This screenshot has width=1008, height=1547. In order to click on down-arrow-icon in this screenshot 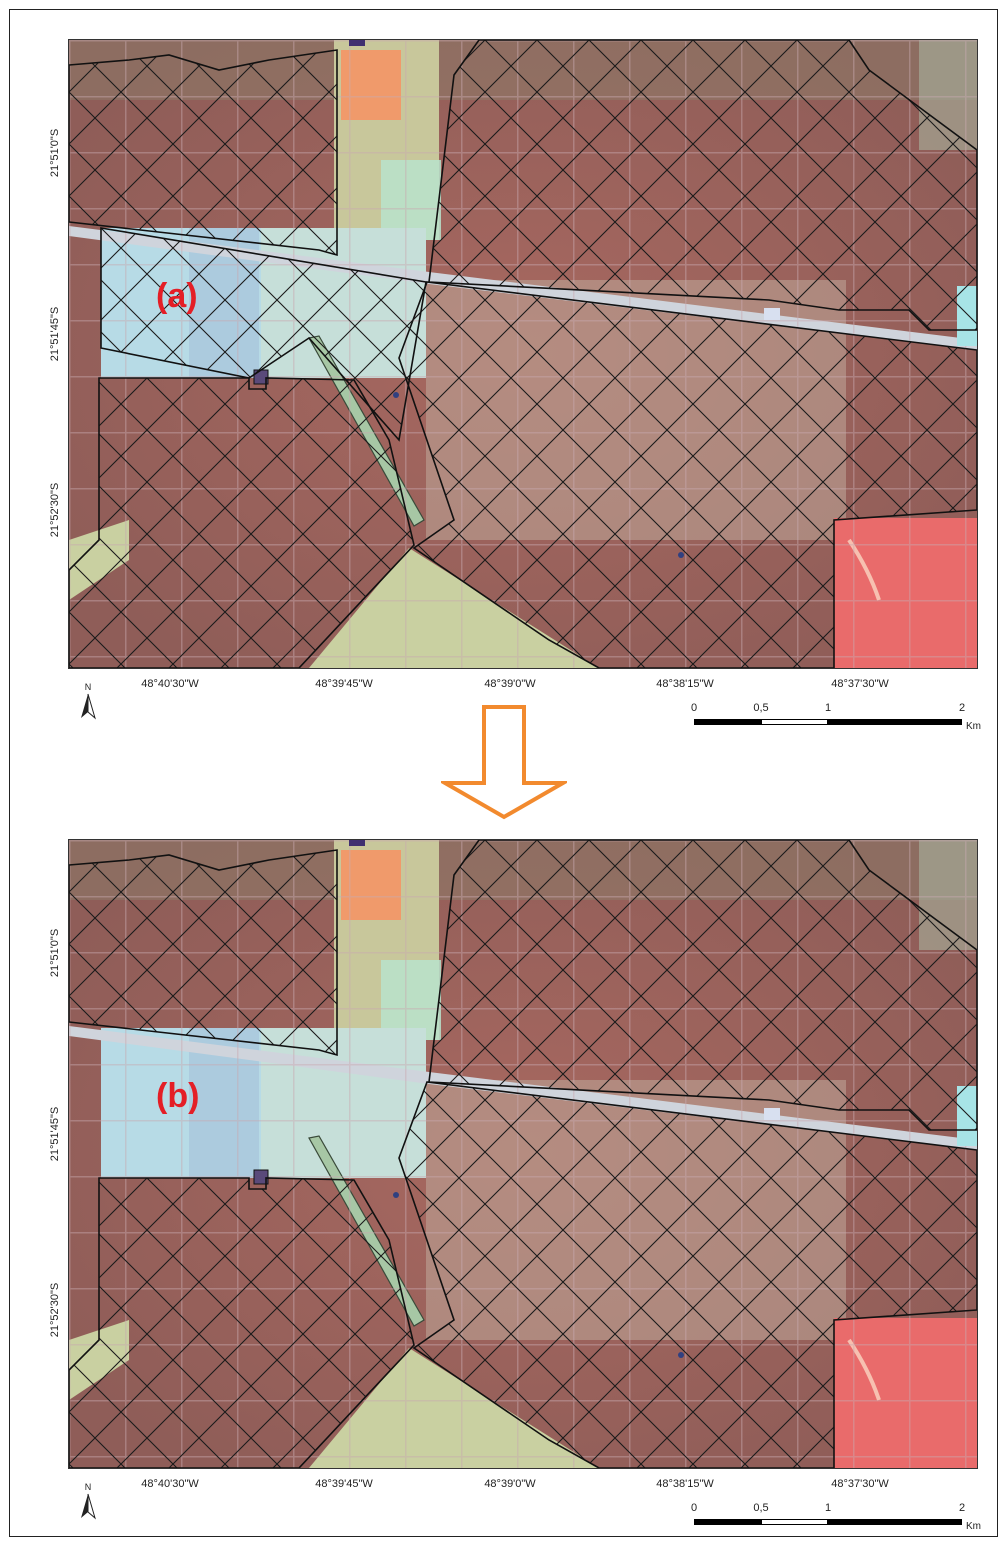, I will do `click(504, 762)`.